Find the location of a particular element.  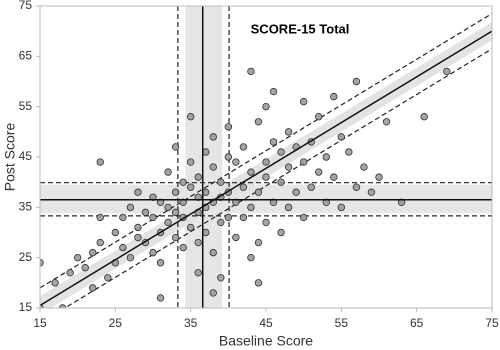

y-tick-label: 25 is located at coordinates (26, 257).